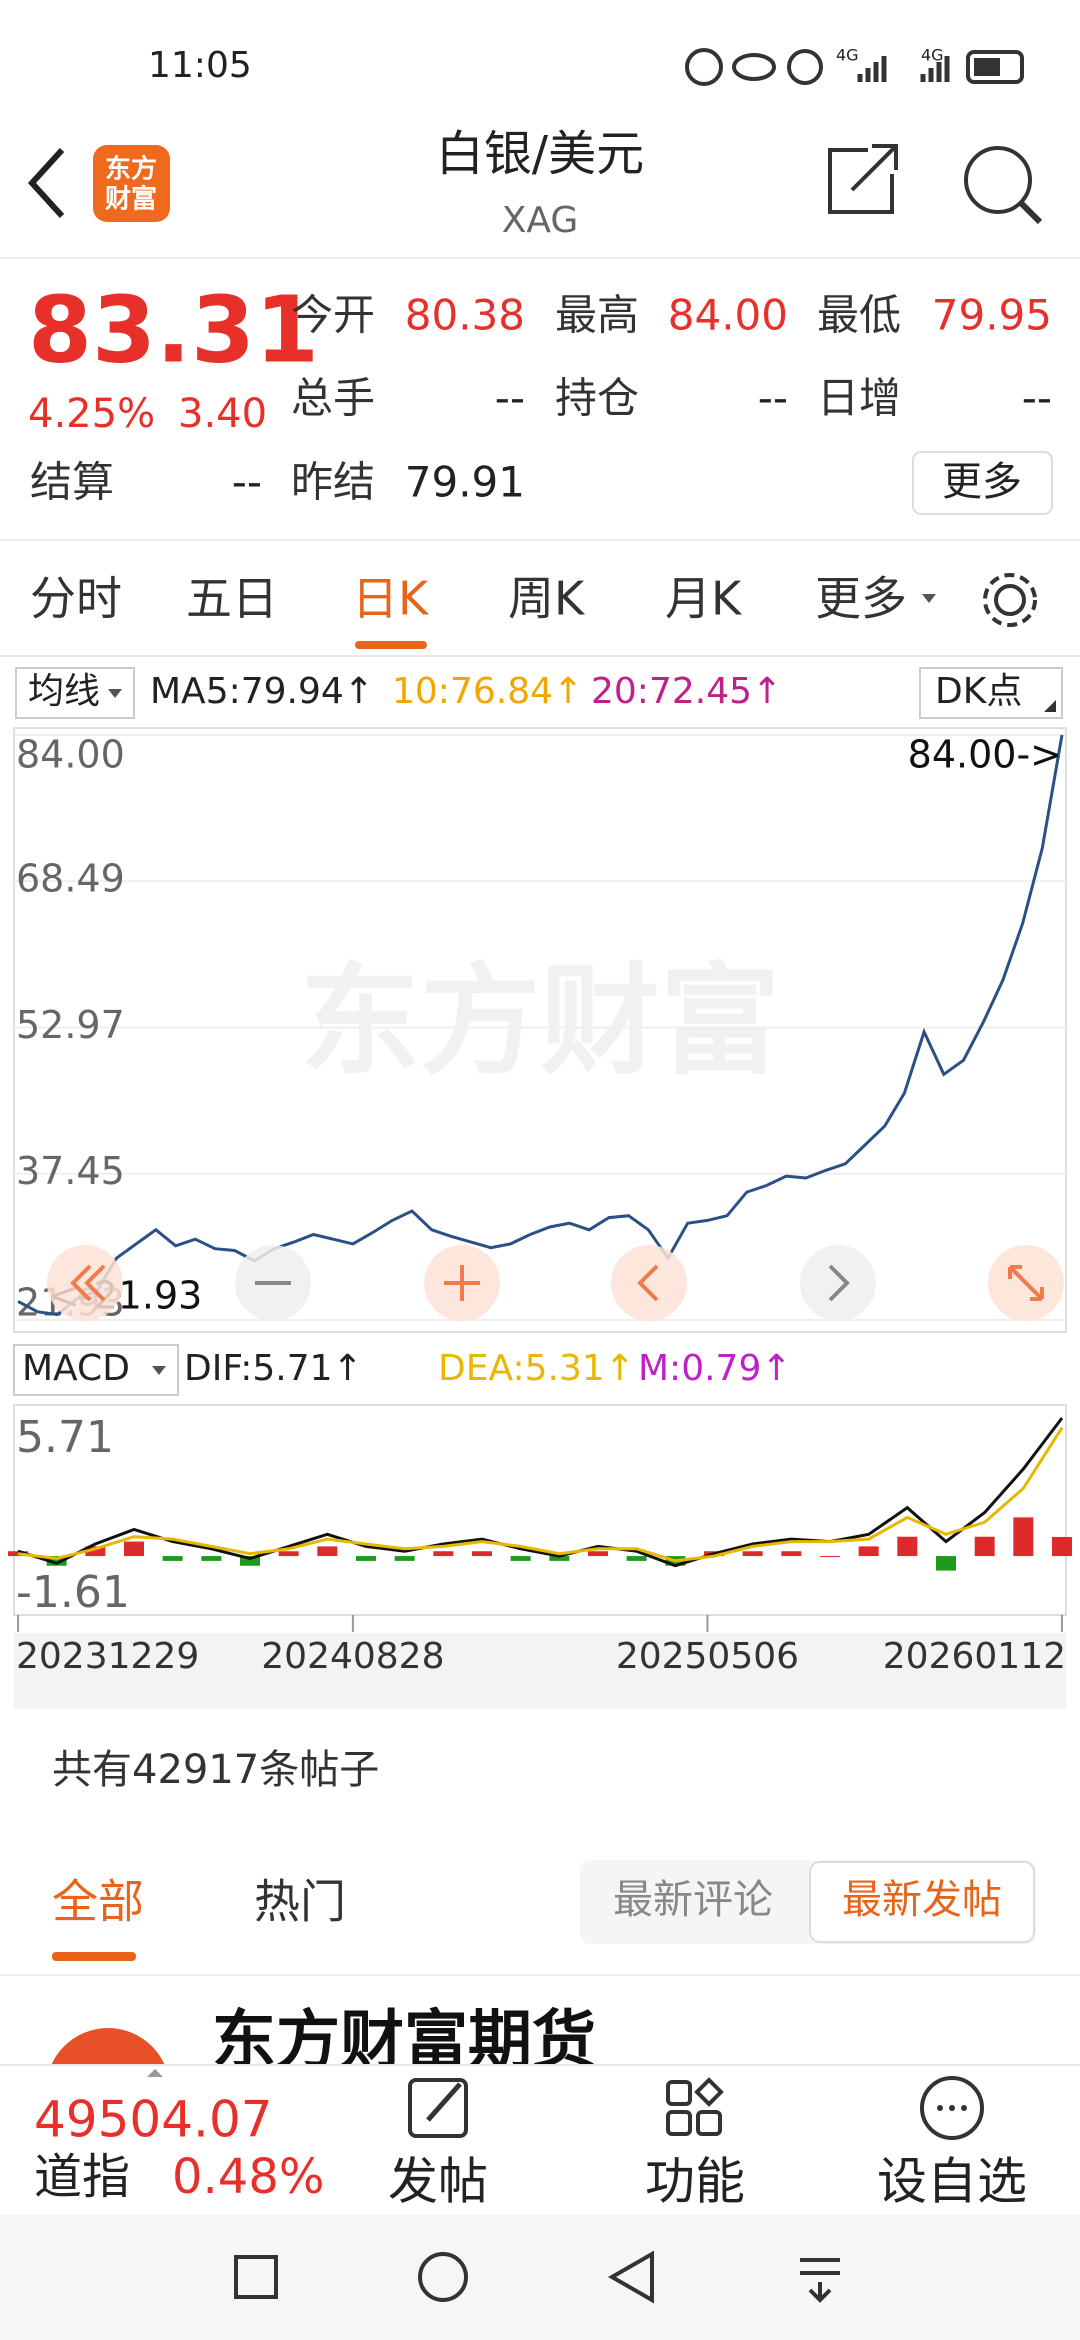 This screenshot has width=1080, height=2340. What do you see at coordinates (131, 199) in the screenshot?
I see `logo-text: 财富` at bounding box center [131, 199].